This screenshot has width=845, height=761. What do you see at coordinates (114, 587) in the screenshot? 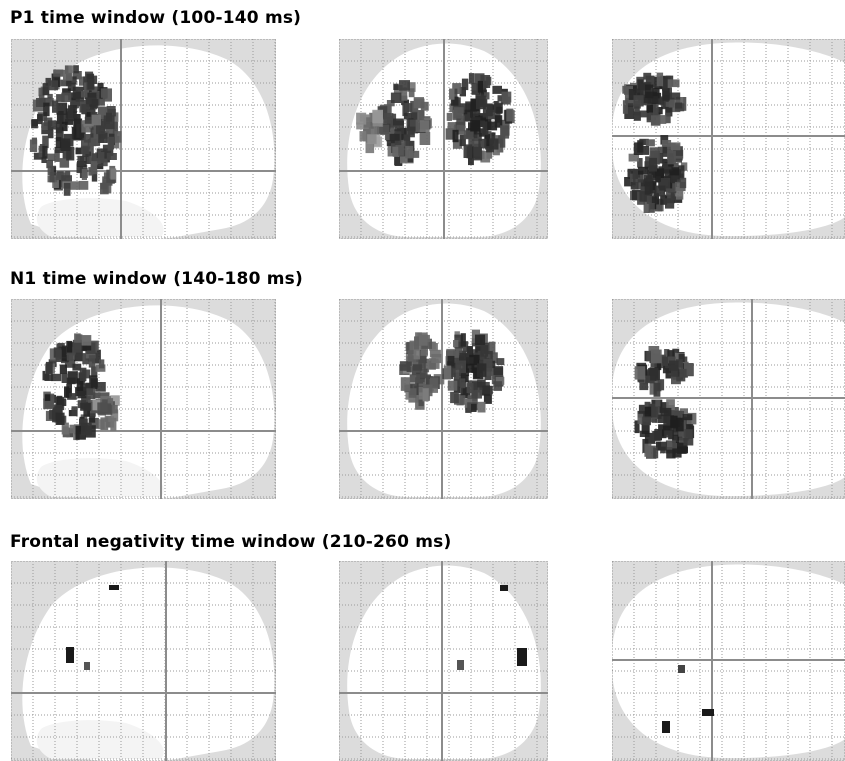
I see `activation-spot` at bounding box center [114, 587].